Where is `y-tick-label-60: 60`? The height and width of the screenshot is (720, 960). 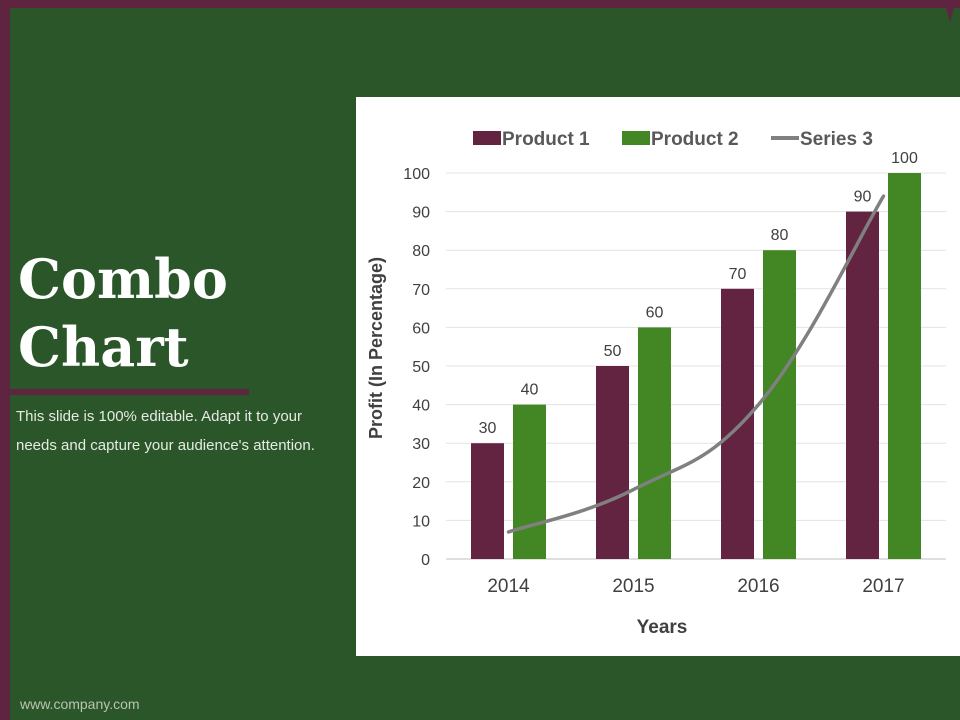
y-tick-label-60: 60 is located at coordinates (421, 328).